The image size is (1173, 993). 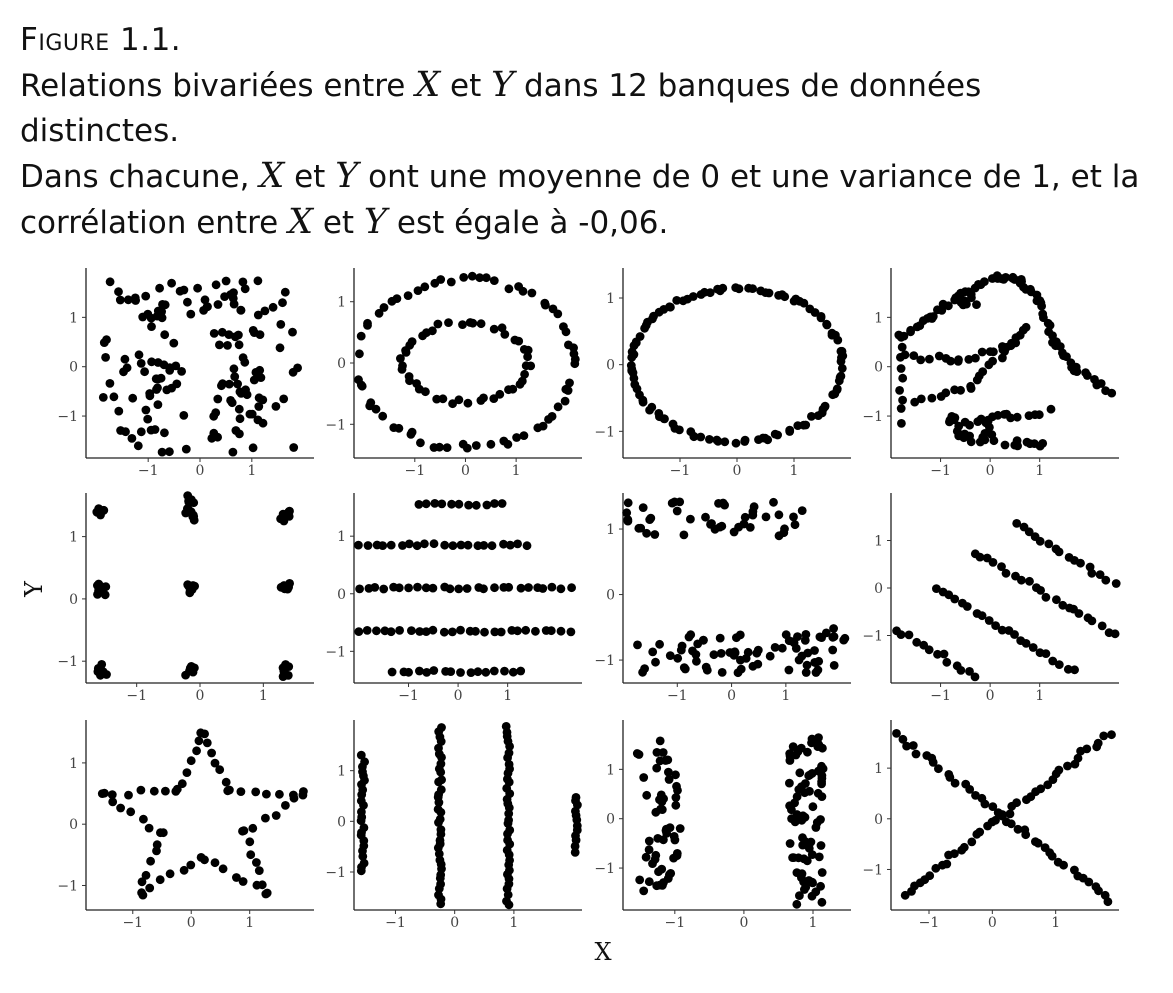 What do you see at coordinates (148, 471) in the screenshot?
I see `x-tick-label: −1` at bounding box center [148, 471].